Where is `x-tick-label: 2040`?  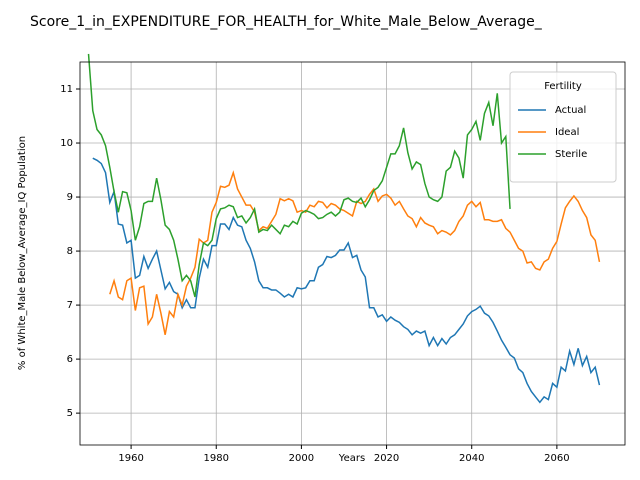 x-tick-label: 2040 is located at coordinates (471, 458).